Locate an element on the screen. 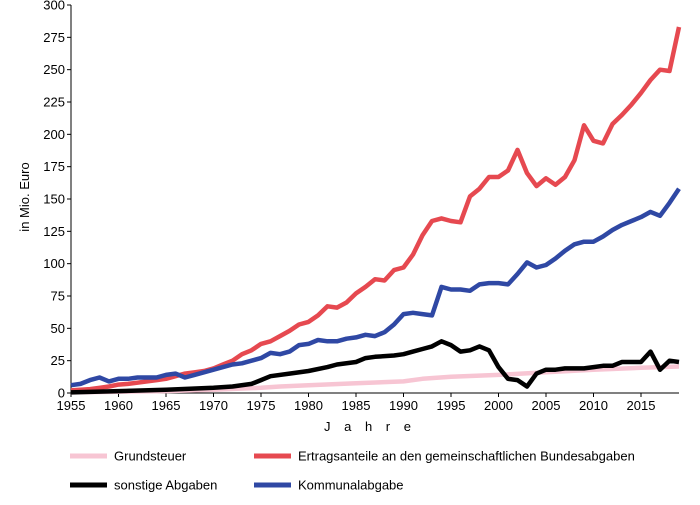  x-tick-label: 1990 is located at coordinates (403, 405).